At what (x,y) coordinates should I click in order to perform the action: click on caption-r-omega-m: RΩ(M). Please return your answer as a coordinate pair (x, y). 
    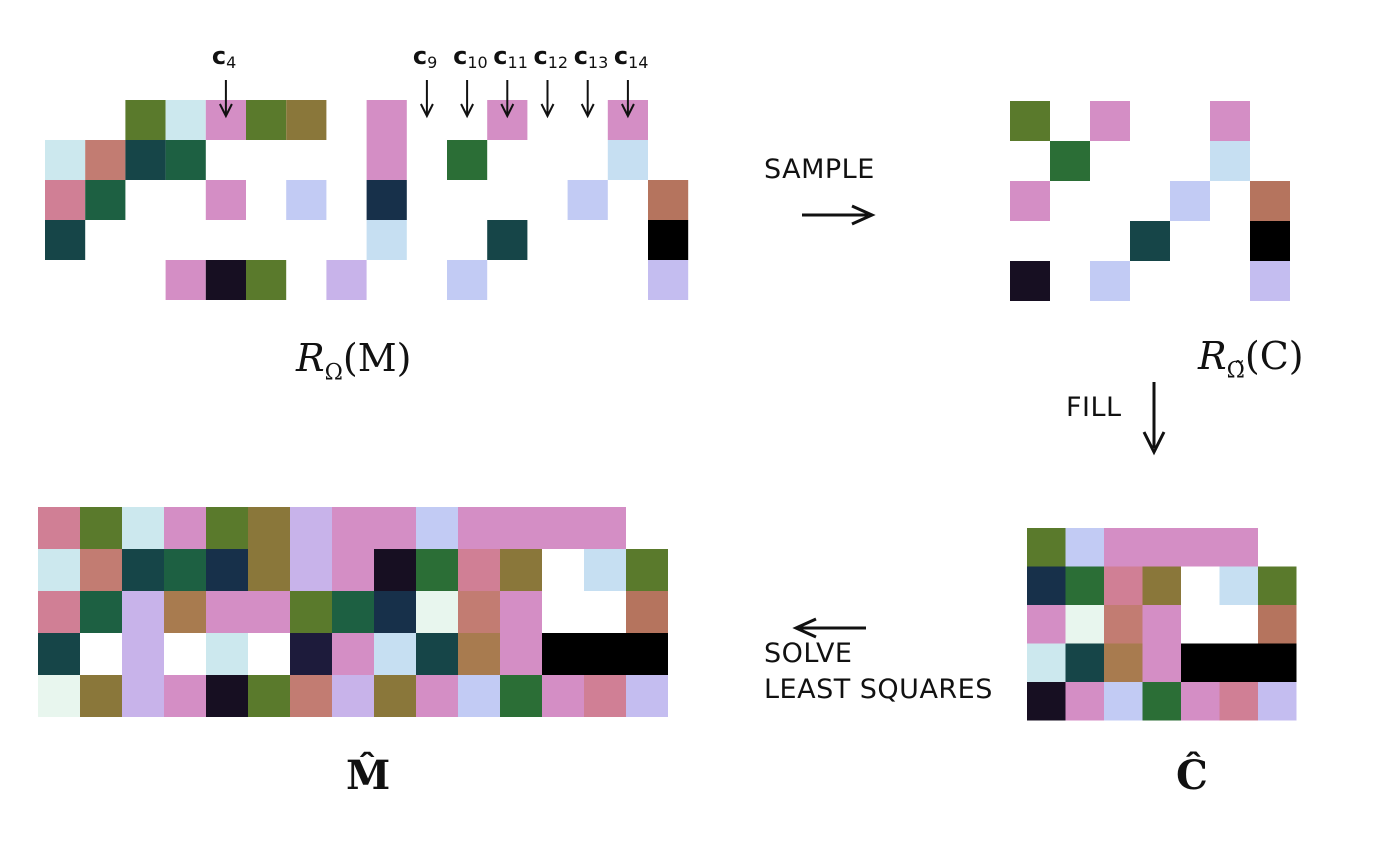
    Looking at the image, I should click on (354, 361).